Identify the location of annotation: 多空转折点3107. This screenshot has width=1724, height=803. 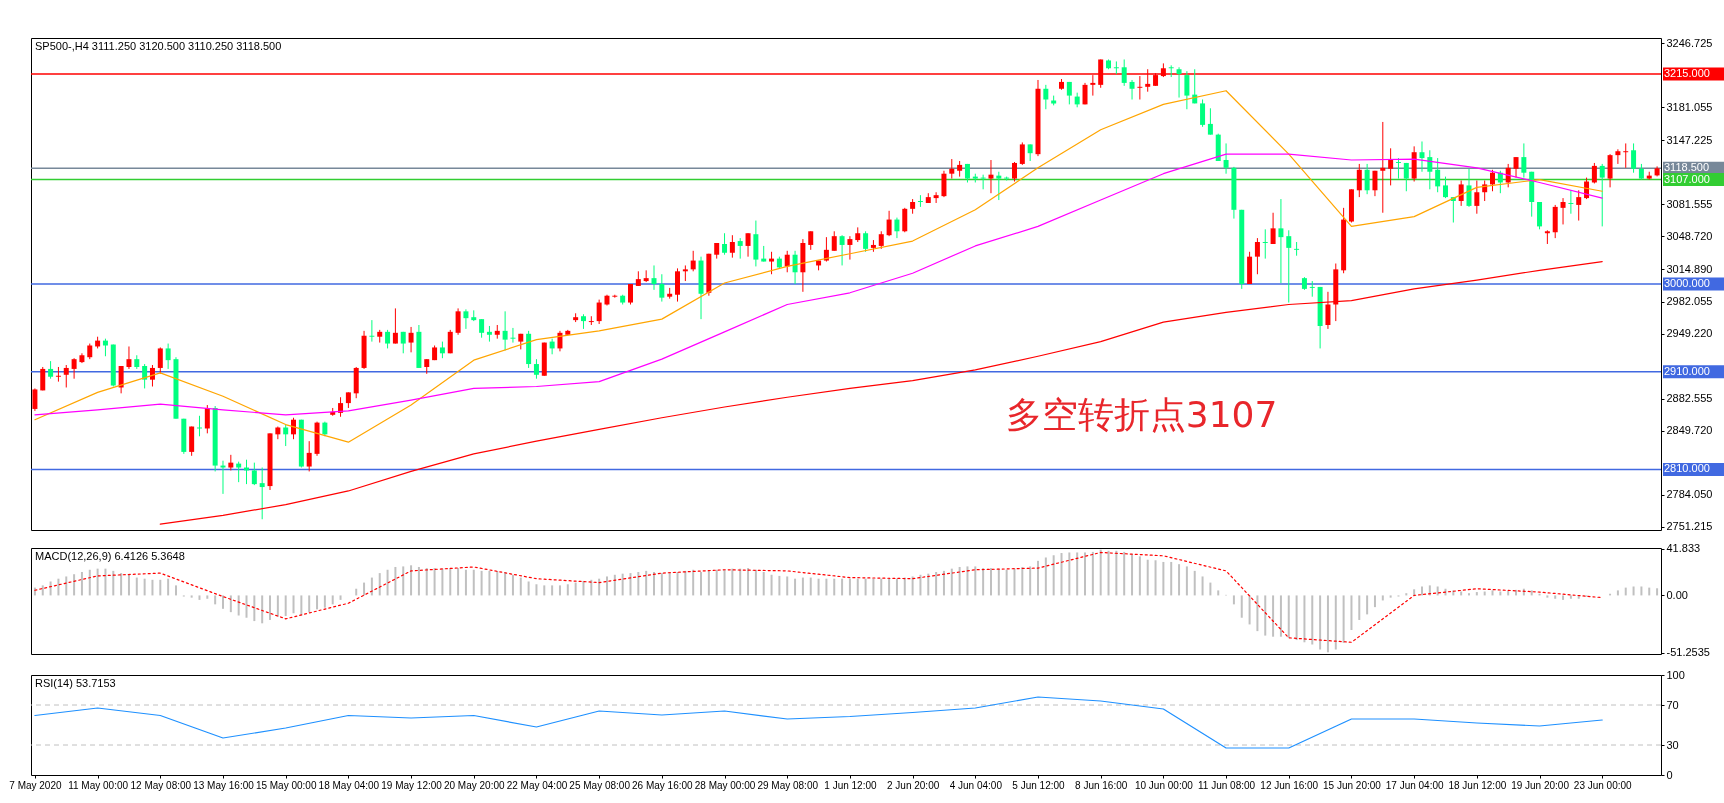
(1141, 414).